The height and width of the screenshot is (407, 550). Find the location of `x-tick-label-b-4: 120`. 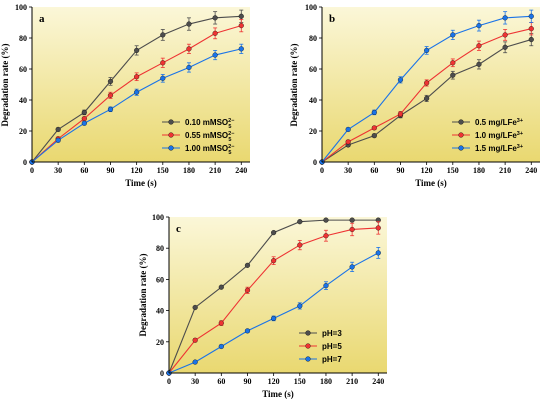

x-tick-label-b-4: 120 is located at coordinates (427, 170).